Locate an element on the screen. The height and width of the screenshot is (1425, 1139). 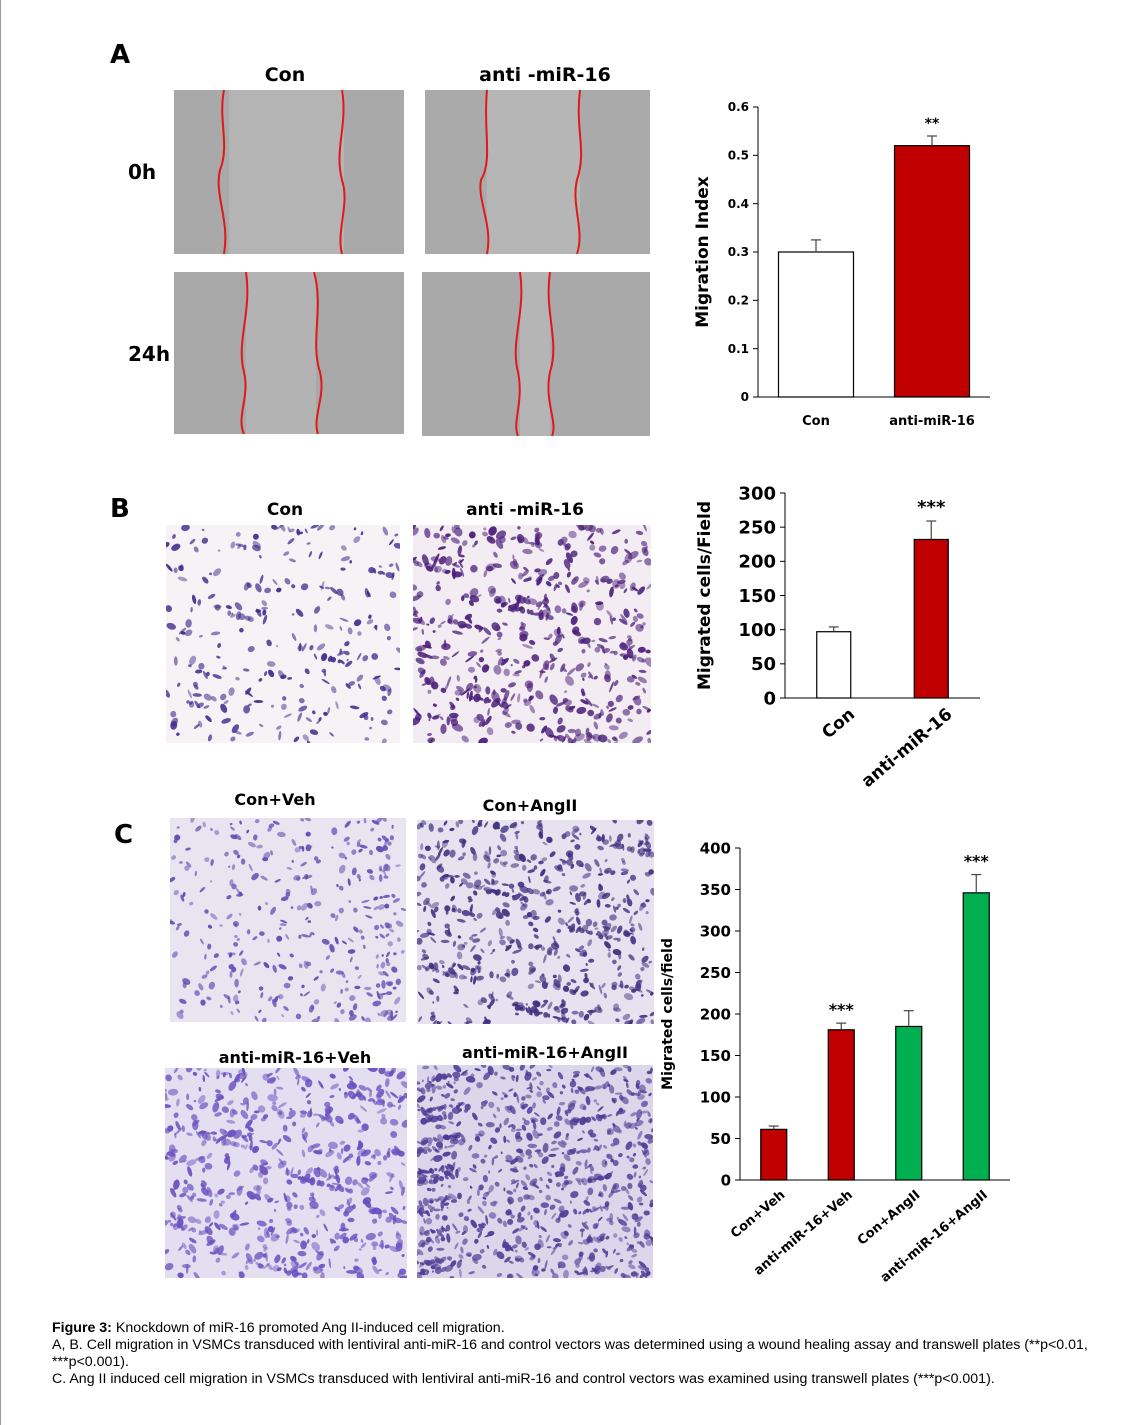
chart-b-y-tick-label: 250 is located at coordinates (757, 527).